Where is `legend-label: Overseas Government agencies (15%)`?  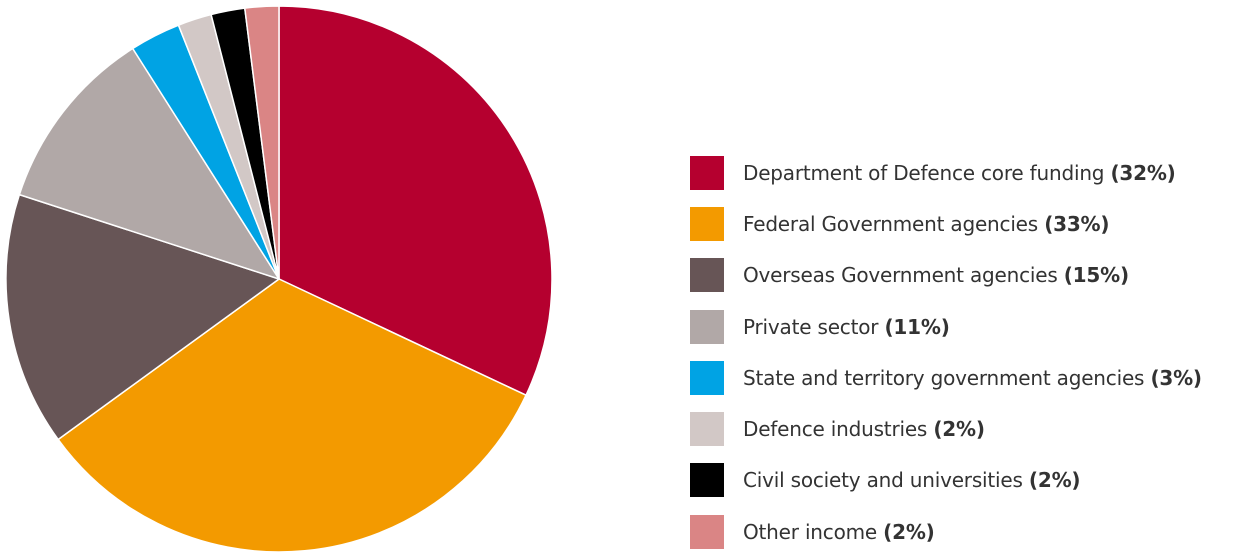 legend-label: Overseas Government agencies (15%) is located at coordinates (936, 275).